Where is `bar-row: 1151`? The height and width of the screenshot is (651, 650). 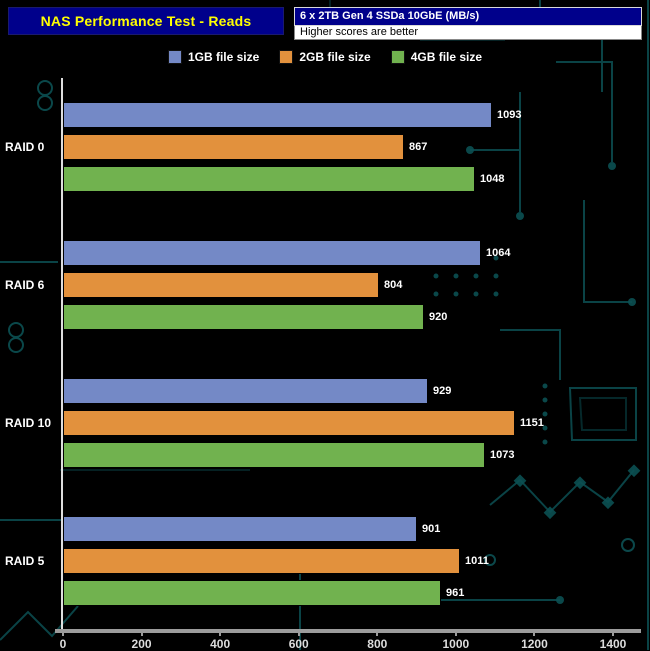
bar-row: 1151 is located at coordinates (338, 423).